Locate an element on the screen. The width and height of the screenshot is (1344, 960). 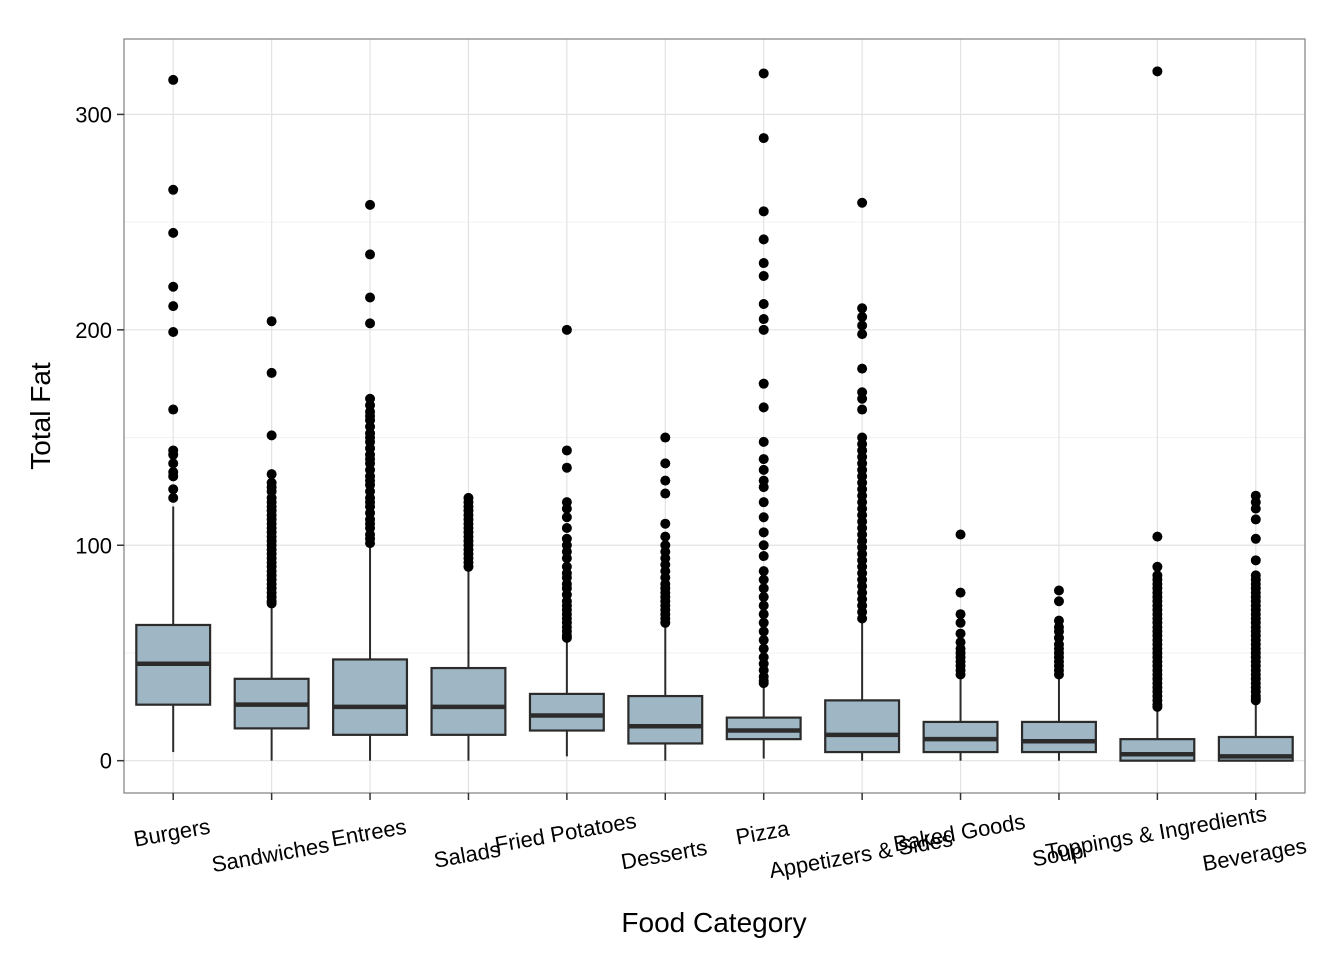
y-axis-title: Total Fat is located at coordinates (40, 416).